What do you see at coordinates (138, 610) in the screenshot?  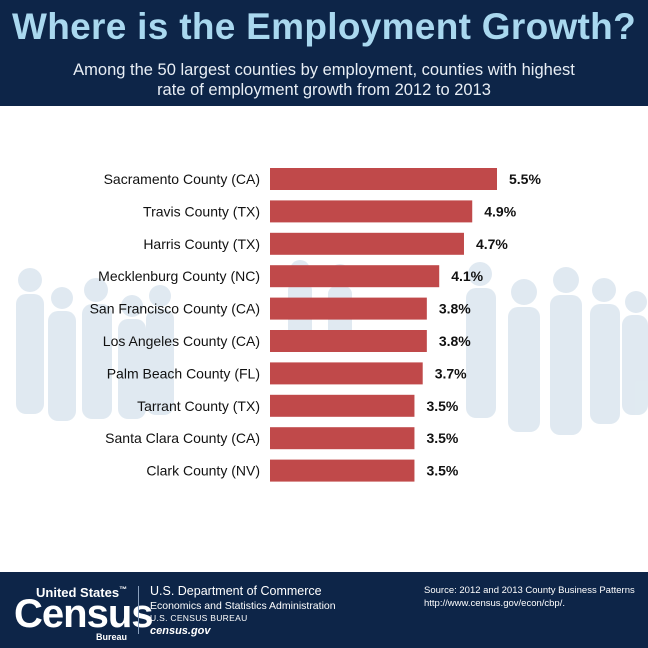 I see `footer-divider` at bounding box center [138, 610].